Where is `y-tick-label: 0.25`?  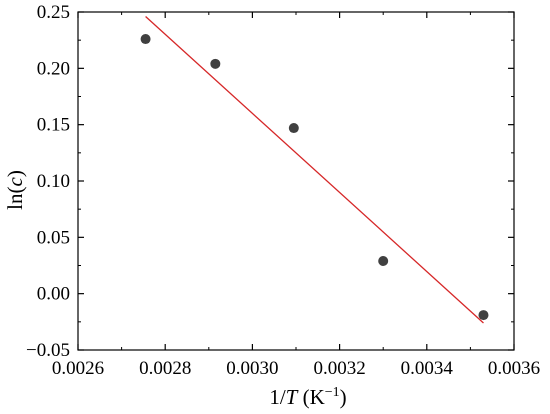
y-tick-label: 0.25 is located at coordinates (53, 12).